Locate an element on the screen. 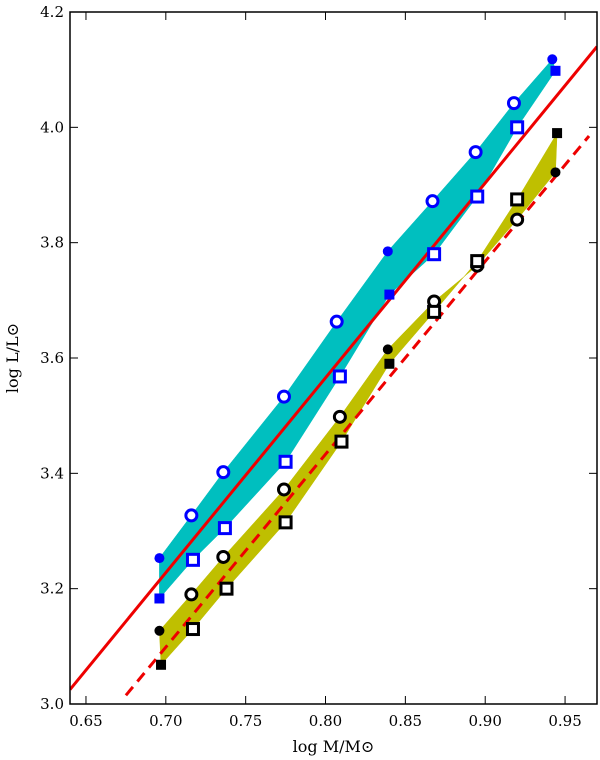  y-tick-label: 3.0 is located at coordinates (52, 704).